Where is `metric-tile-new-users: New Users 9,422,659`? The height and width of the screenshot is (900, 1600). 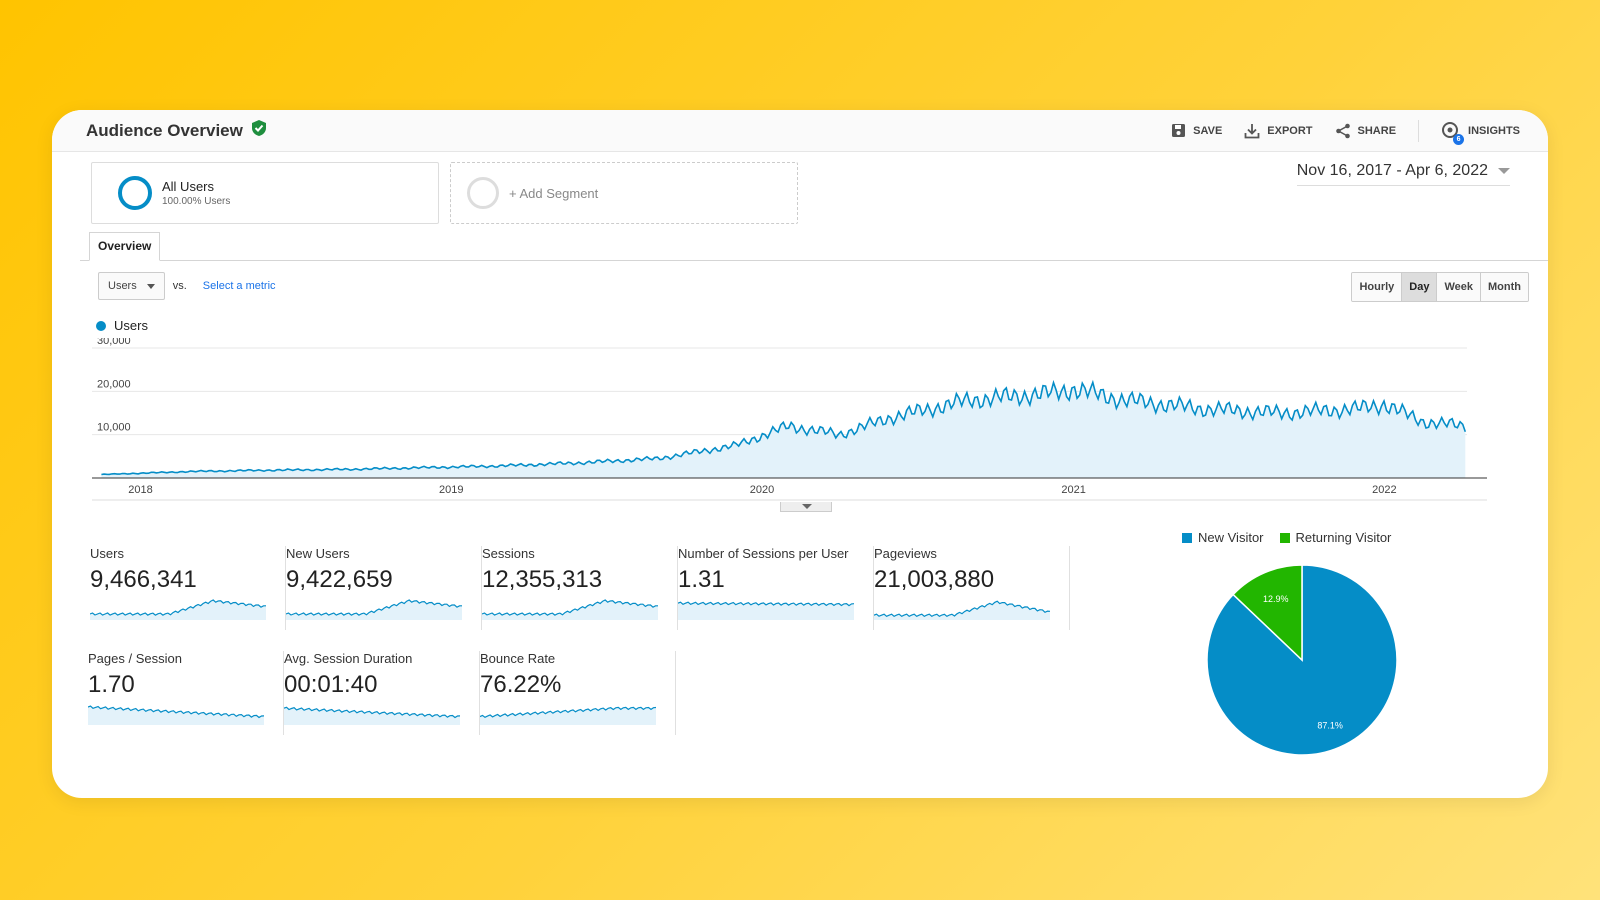
metric-tile-new-users: New Users 9,422,659 is located at coordinates (384, 588).